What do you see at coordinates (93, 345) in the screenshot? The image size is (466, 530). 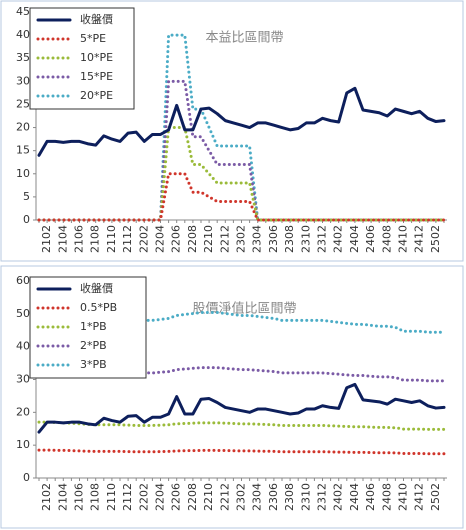 I see `legend-label: 2*PB` at bounding box center [93, 345].